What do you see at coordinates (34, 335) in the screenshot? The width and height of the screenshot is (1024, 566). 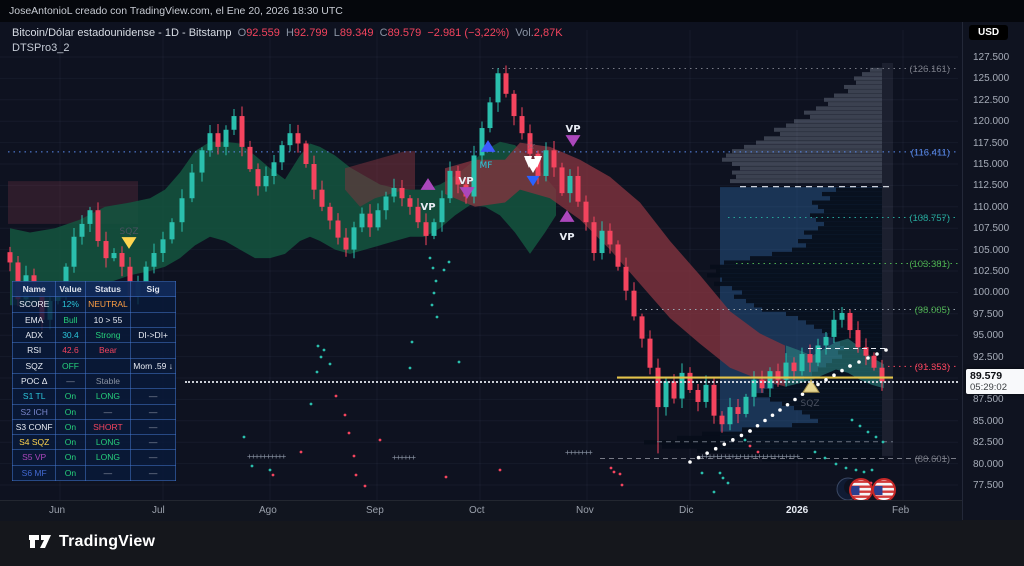 I see `table-cell: ADX` at bounding box center [34, 335].